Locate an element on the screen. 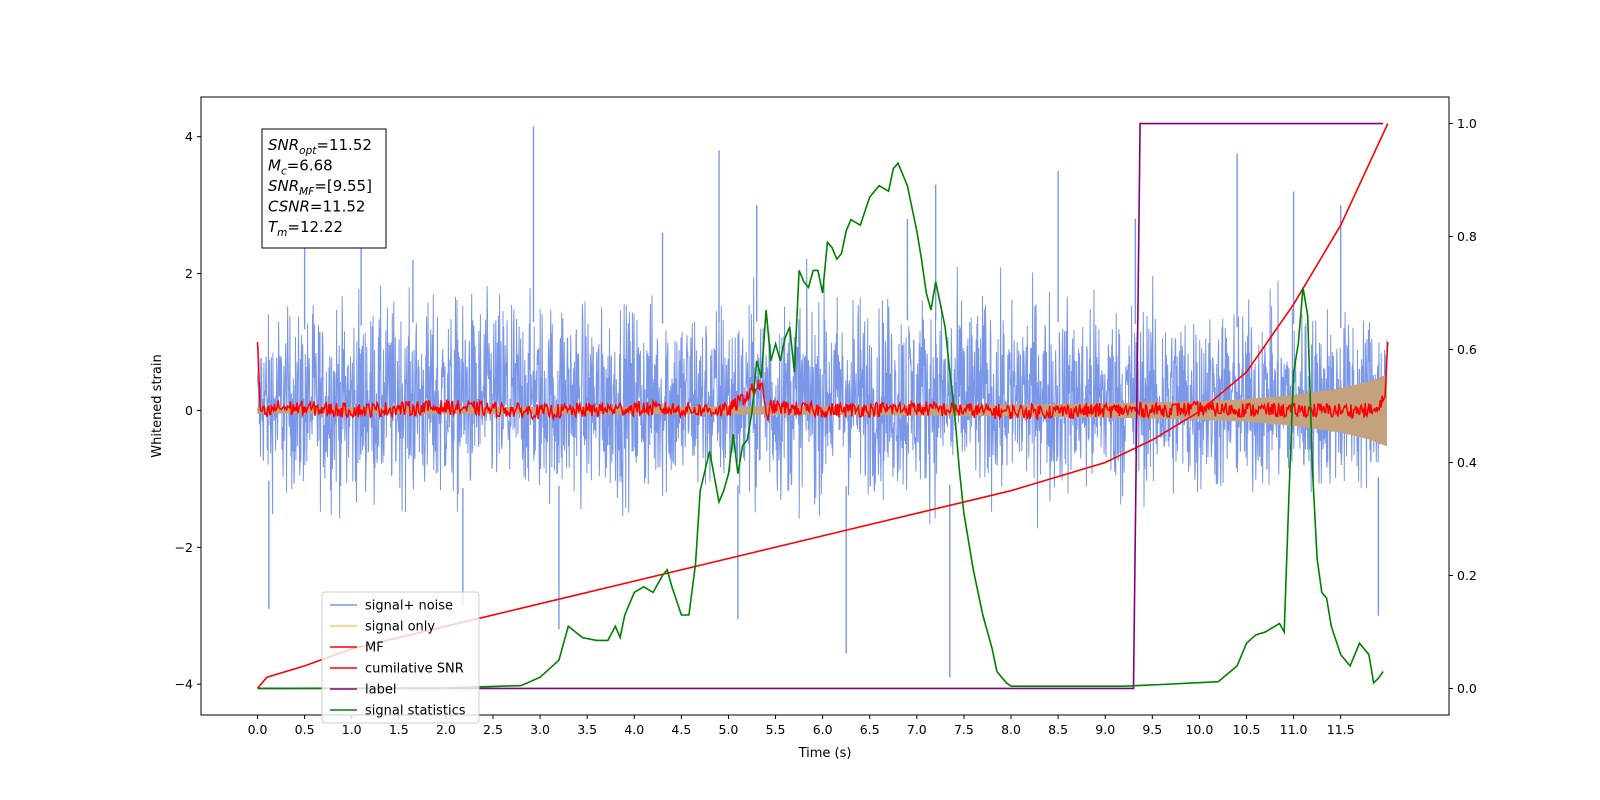 The width and height of the screenshot is (1600, 800). legend-label-3: cumilative SNR is located at coordinates (414, 669).